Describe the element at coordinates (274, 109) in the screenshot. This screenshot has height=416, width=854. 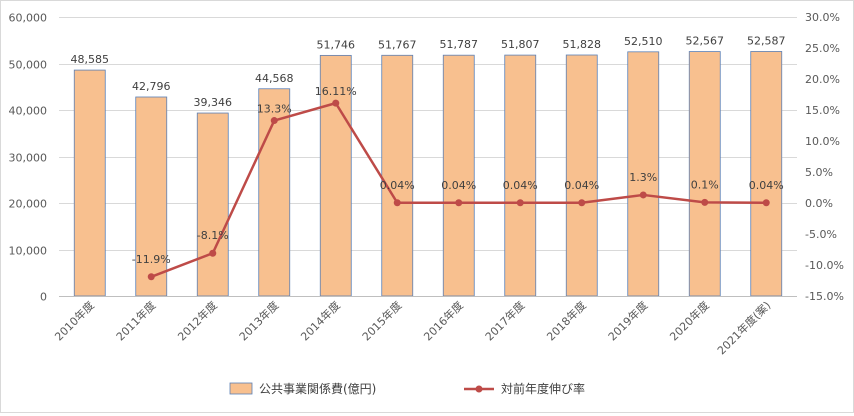
I see `growth-rate-label: 13.3%` at that location.